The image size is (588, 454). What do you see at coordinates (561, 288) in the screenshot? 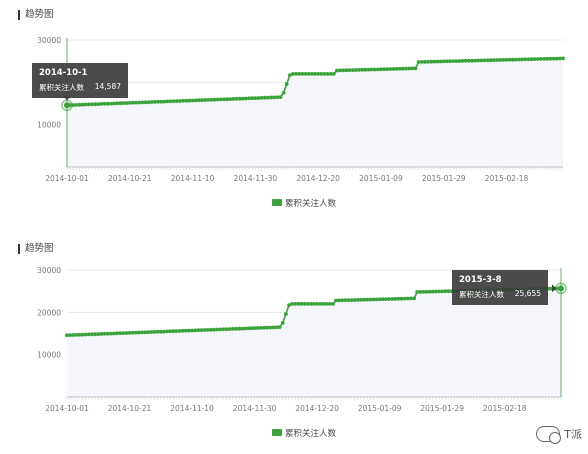
I see `highlight-ring` at bounding box center [561, 288].